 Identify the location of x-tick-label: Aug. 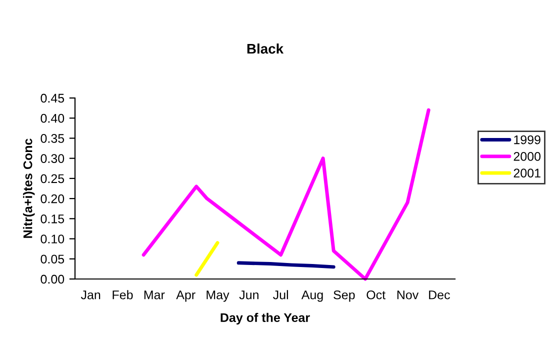
(312, 296).